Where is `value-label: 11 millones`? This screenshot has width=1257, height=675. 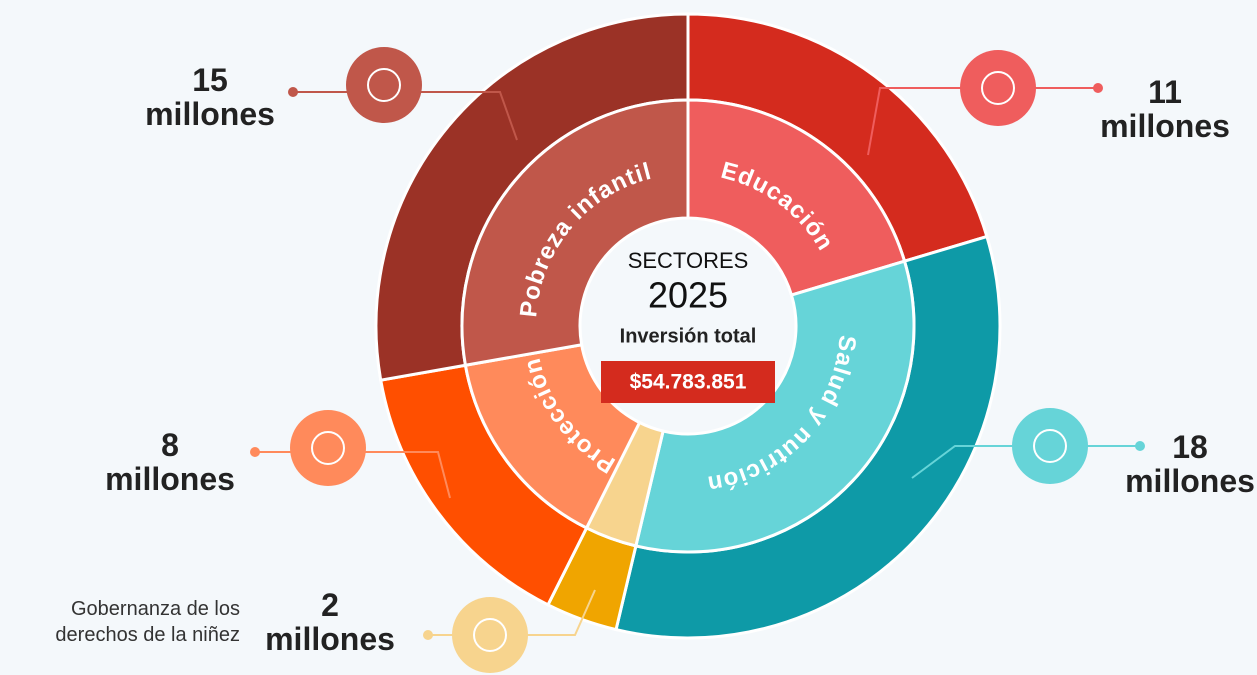
value-label: 11 millones is located at coordinates (1165, 109).